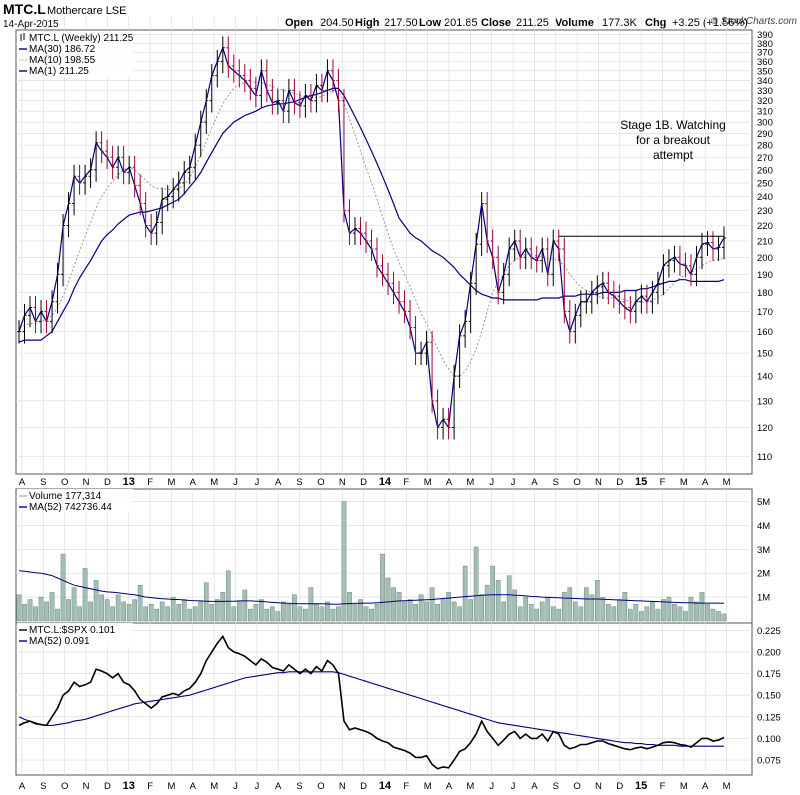  What do you see at coordinates (765, 170) in the screenshot?
I see `price-tick-label: 260` at bounding box center [765, 170].